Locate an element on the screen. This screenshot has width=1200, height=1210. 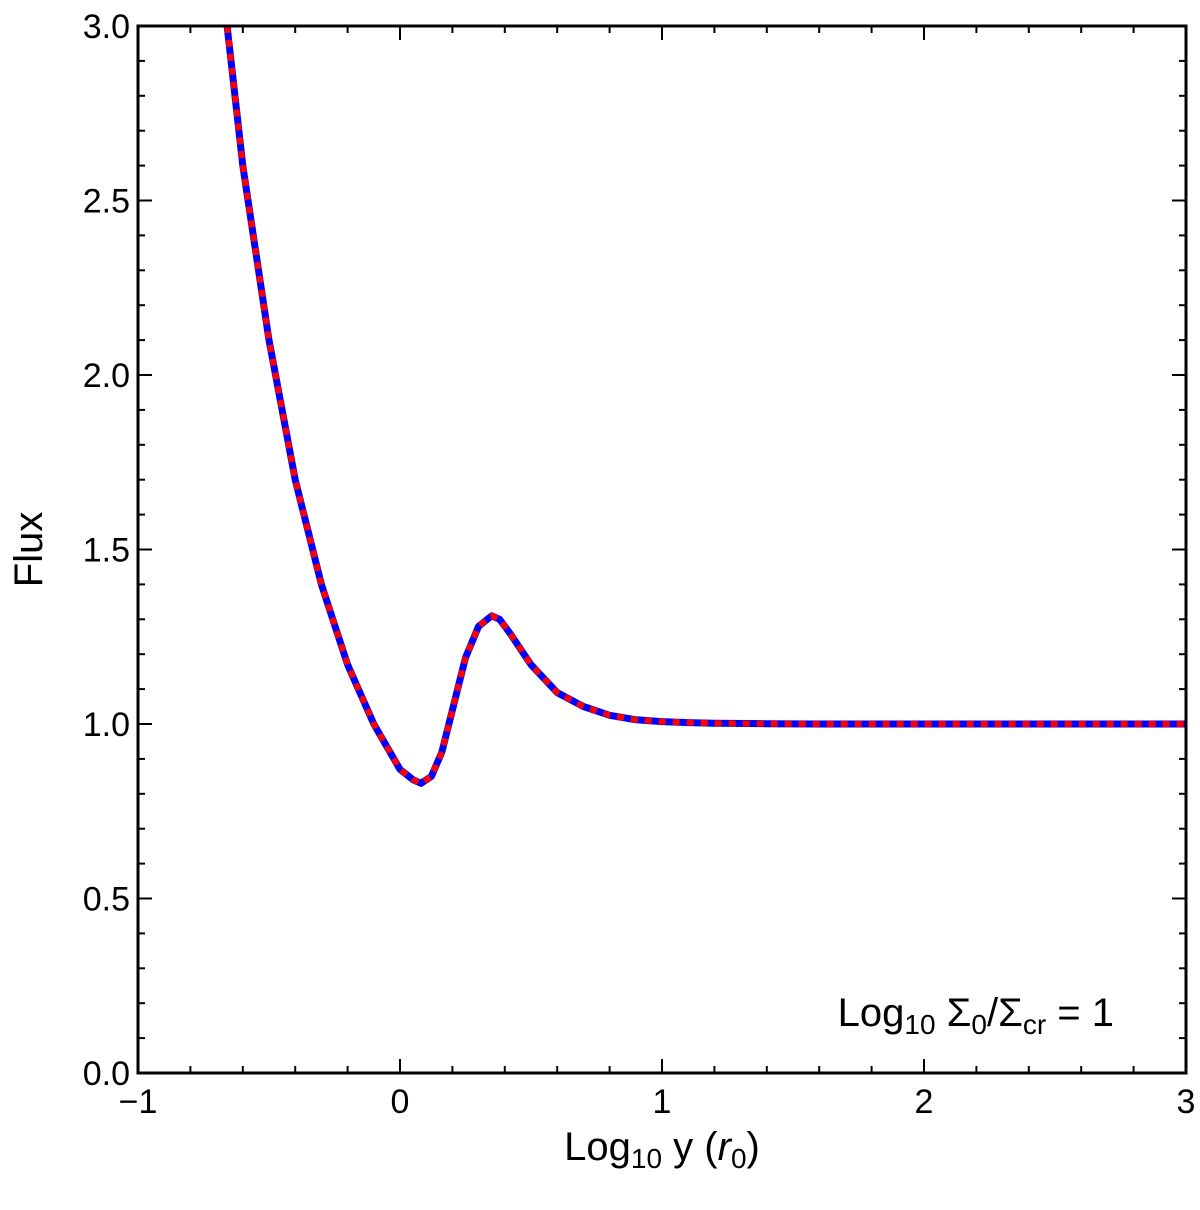
annotation-sigma0: Σ is located at coordinates (954, 1013).